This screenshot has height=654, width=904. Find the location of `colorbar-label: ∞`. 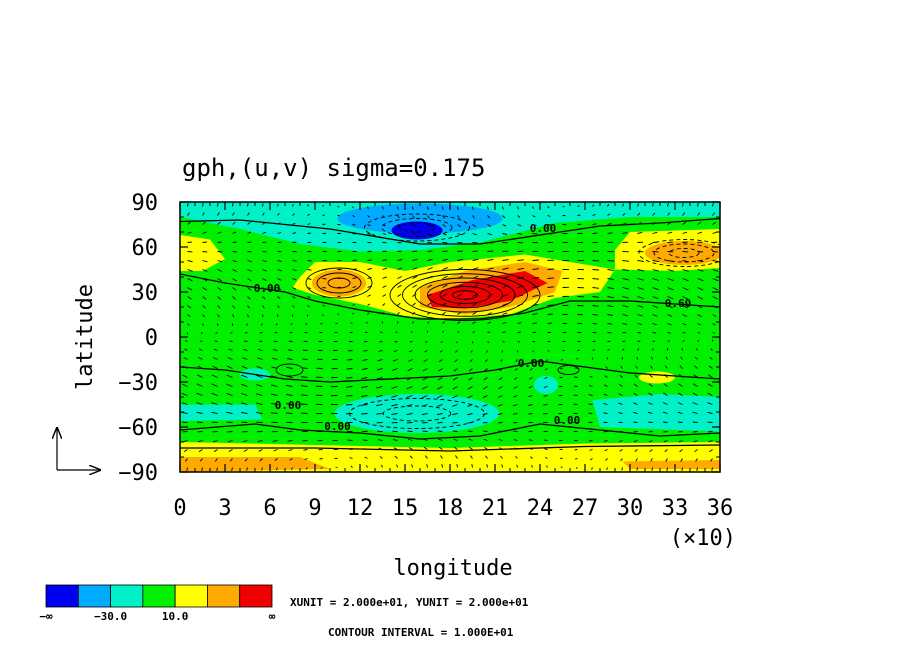

colorbar-label: ∞ is located at coordinates (272, 616).